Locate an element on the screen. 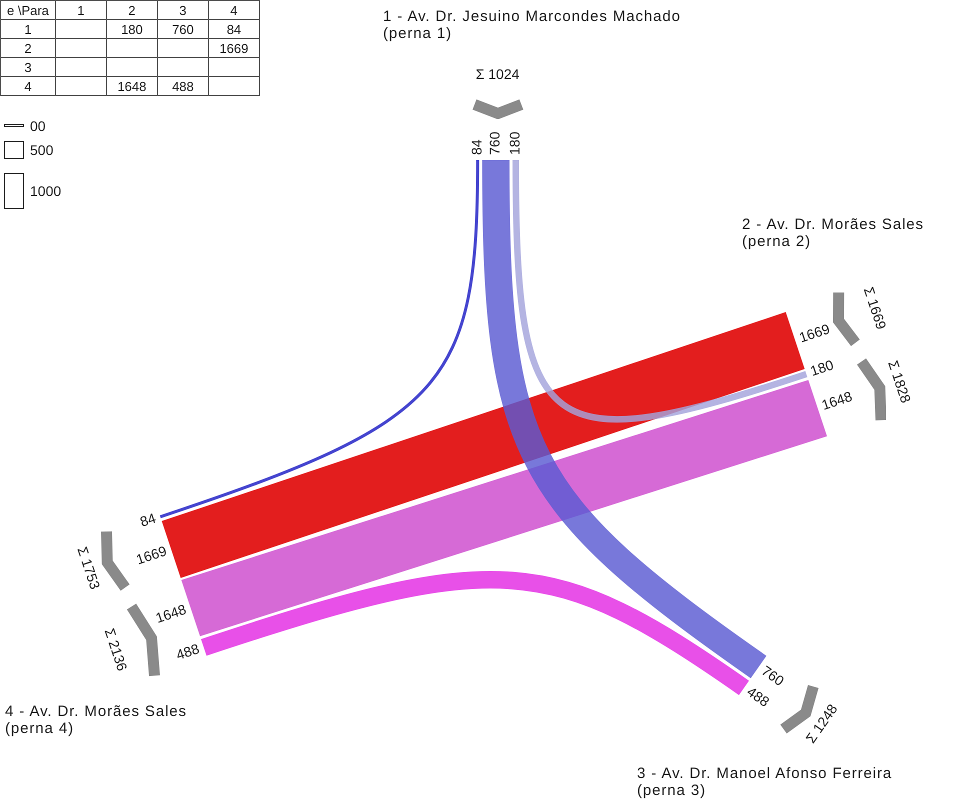 Image resolution: width=960 pixels, height=804 pixels. category-label: 1 - Av. Dr. Jesuino Marcondes Machado (perna 1) is located at coordinates (532, 25).